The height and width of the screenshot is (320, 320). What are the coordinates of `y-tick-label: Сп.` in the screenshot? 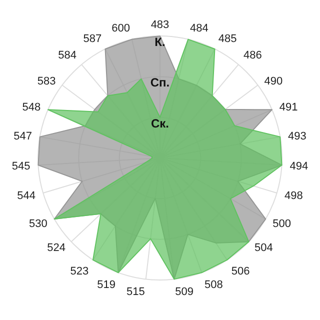 It's located at (160, 83).